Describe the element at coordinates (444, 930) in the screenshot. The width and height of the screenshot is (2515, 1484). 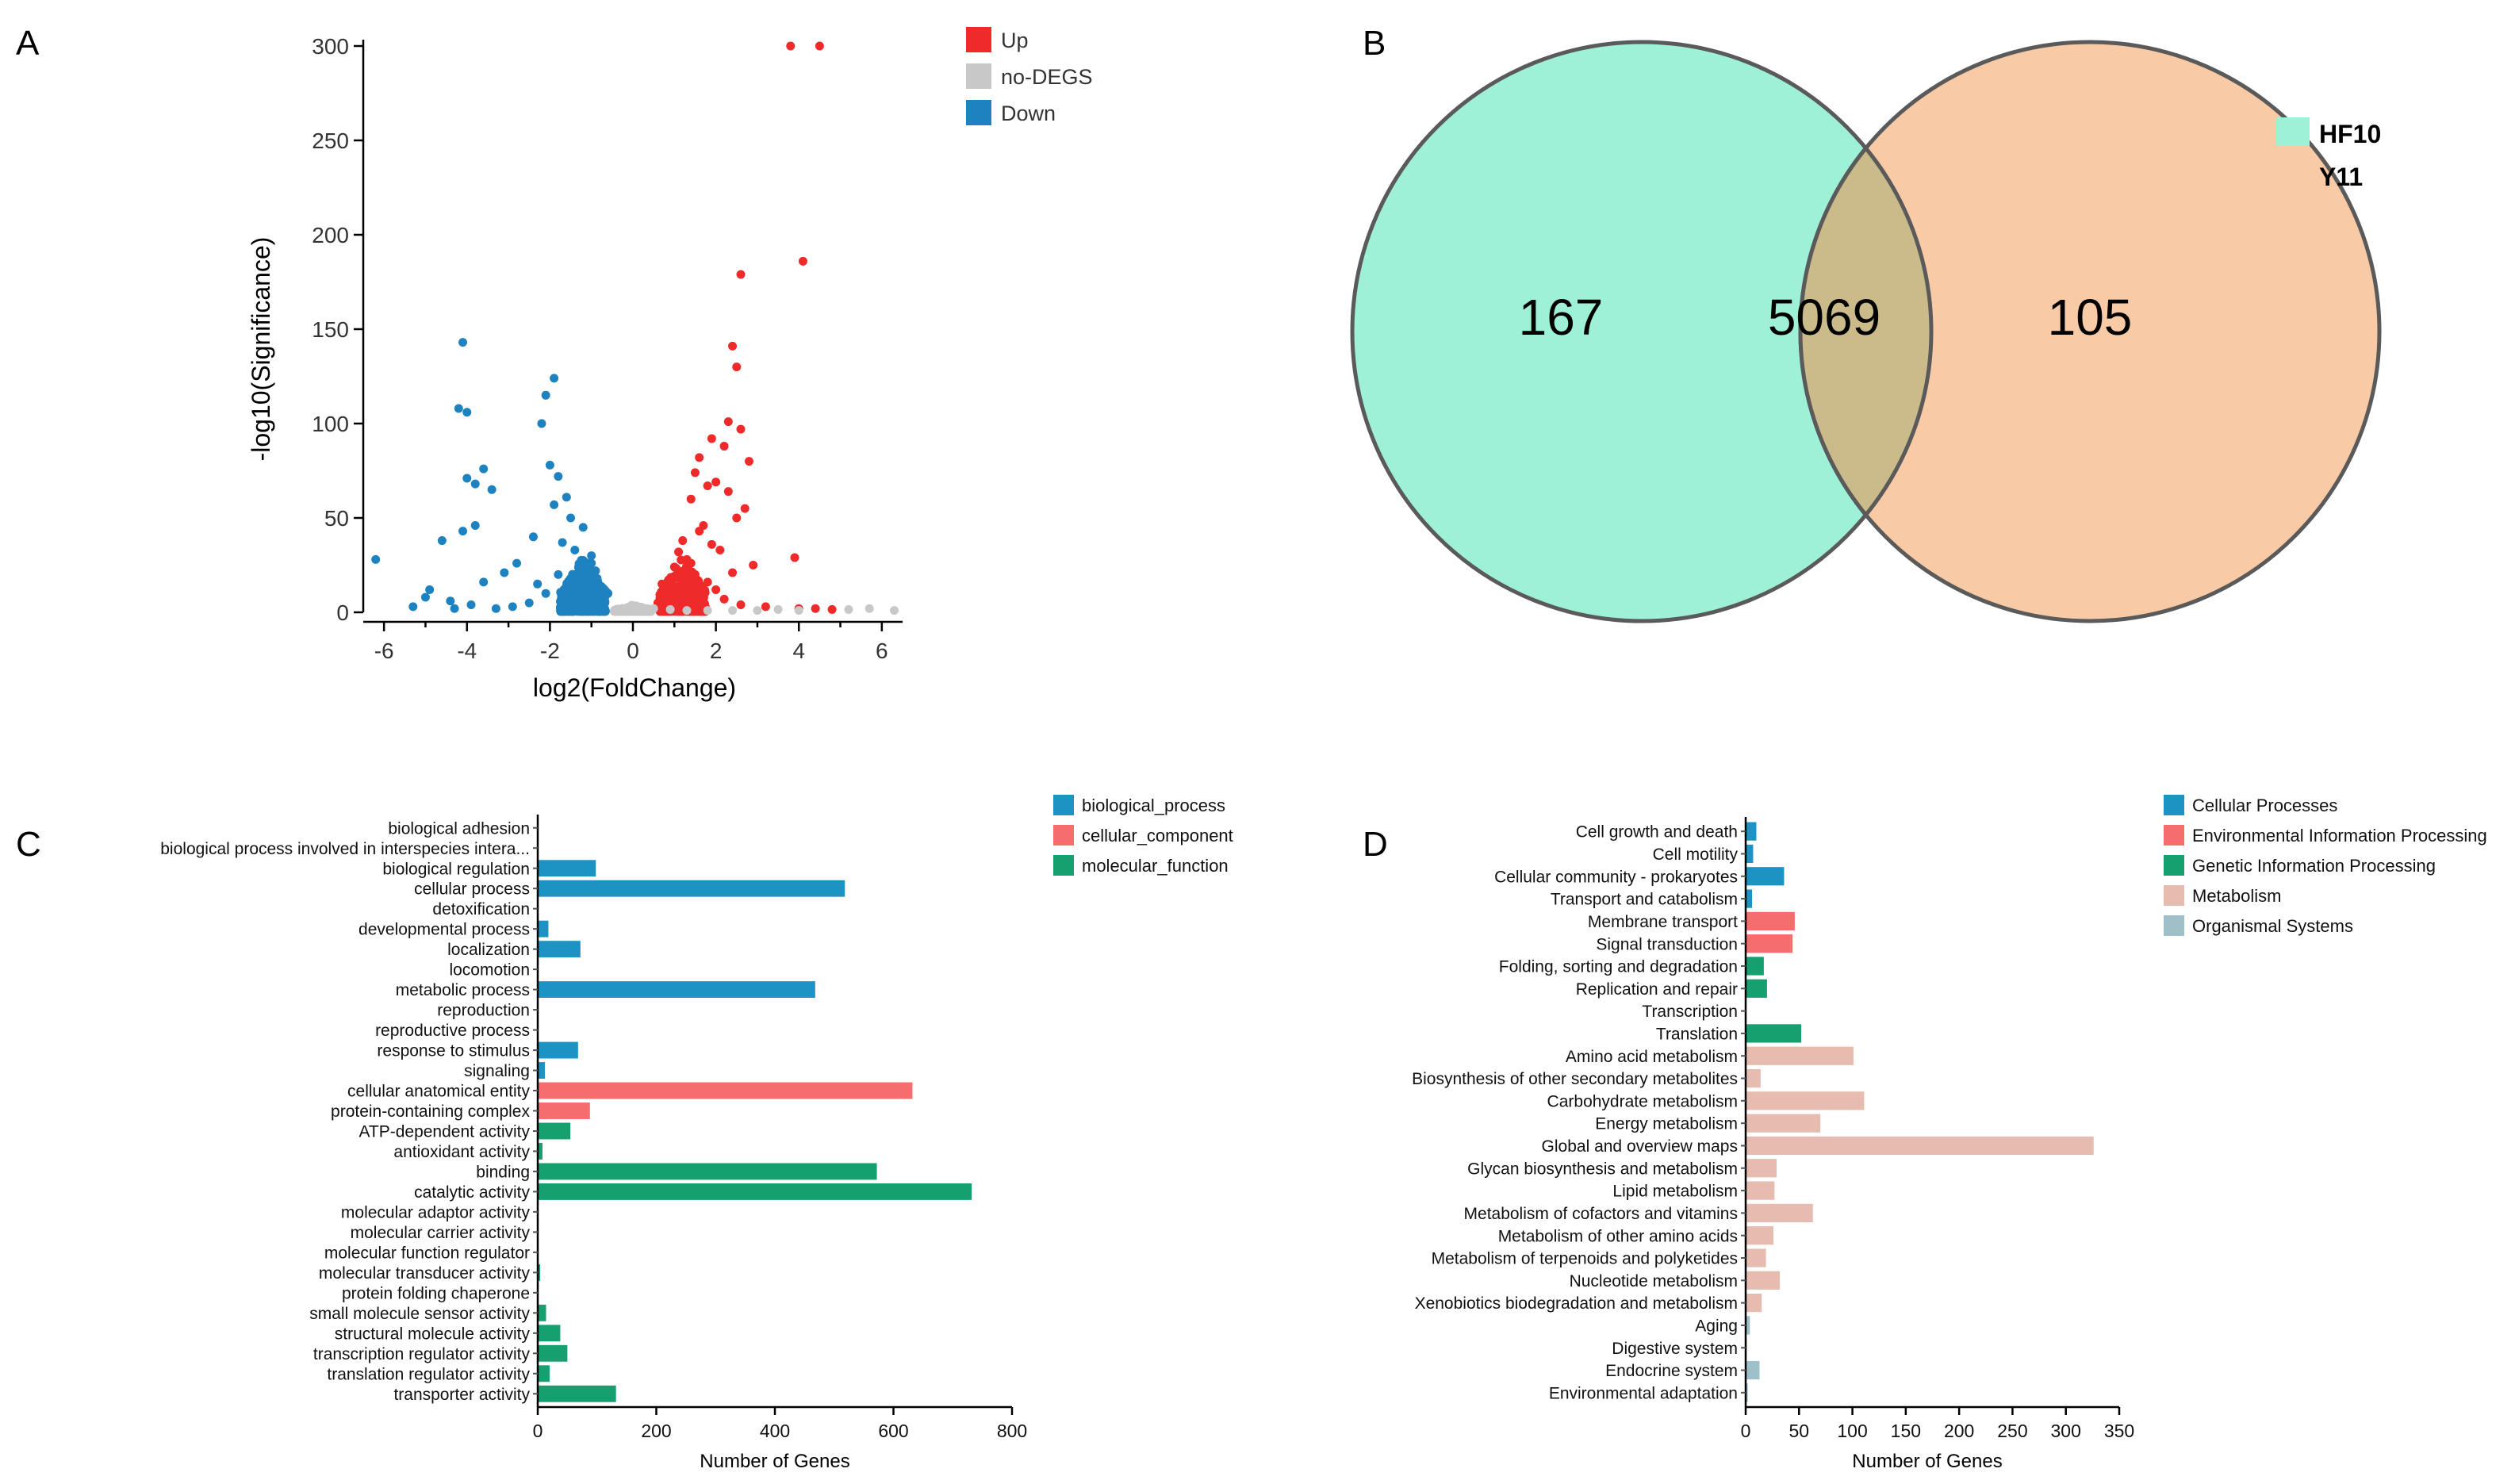
I see `category-label: developmental process` at that location.